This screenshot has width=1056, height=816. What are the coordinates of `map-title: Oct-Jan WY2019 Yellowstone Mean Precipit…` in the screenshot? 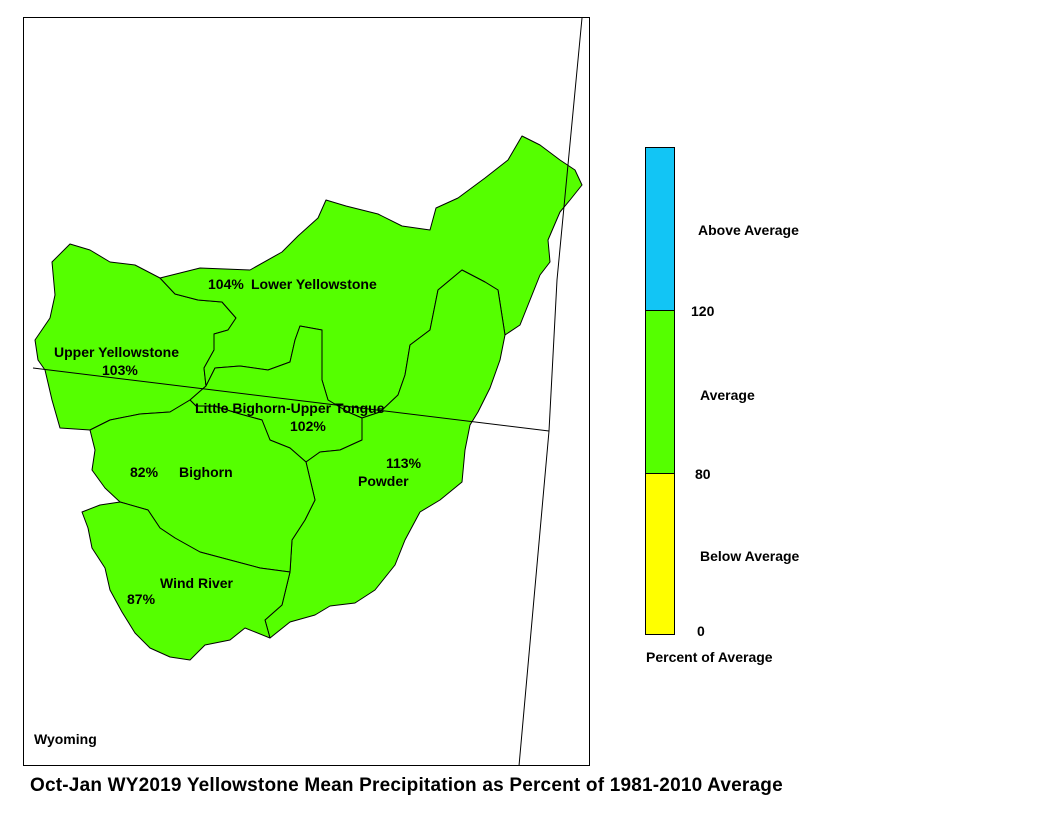 It's located at (406, 785).